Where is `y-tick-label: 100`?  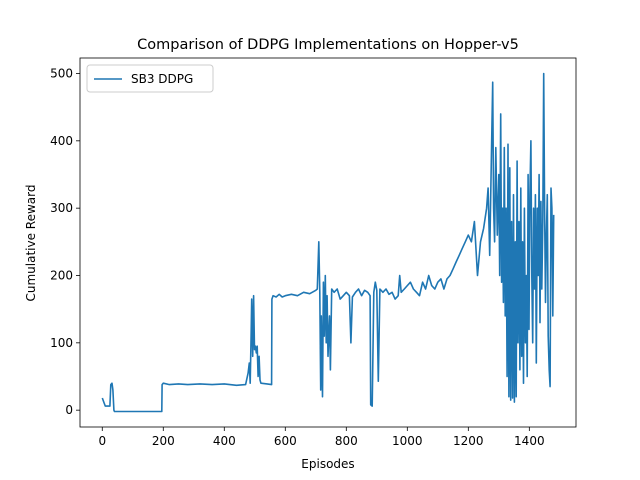 y-tick-label: 100 is located at coordinates (61, 343).